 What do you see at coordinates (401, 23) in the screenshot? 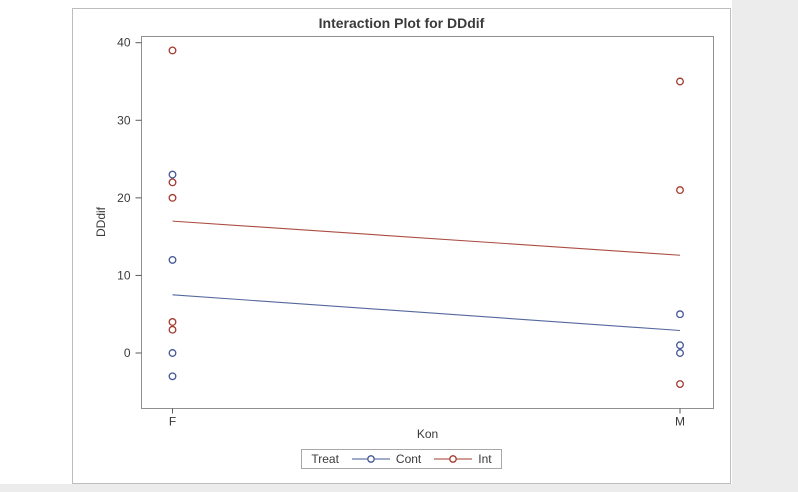
I see `chart-title: Interaction Plot for DDdif` at bounding box center [401, 23].